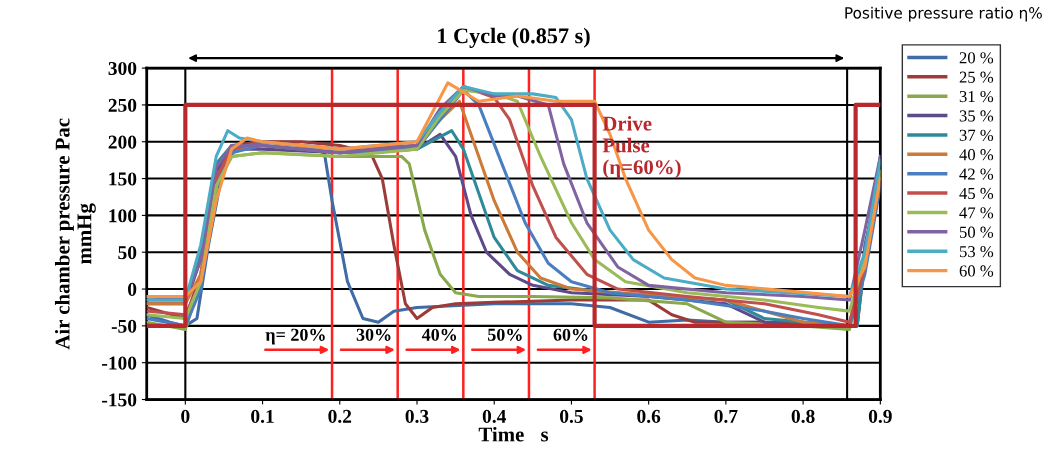  Describe the element at coordinates (976, 96) in the screenshot. I see `legend-label: 31 %` at that location.